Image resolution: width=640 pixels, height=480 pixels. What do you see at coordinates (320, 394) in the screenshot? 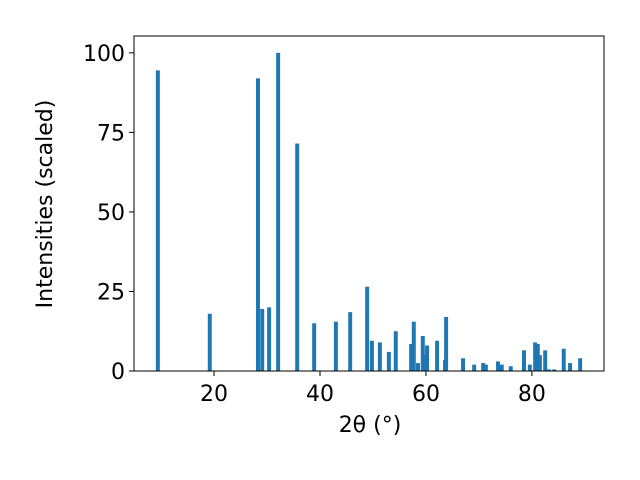
I see `x-tick-label: 40` at bounding box center [320, 394].